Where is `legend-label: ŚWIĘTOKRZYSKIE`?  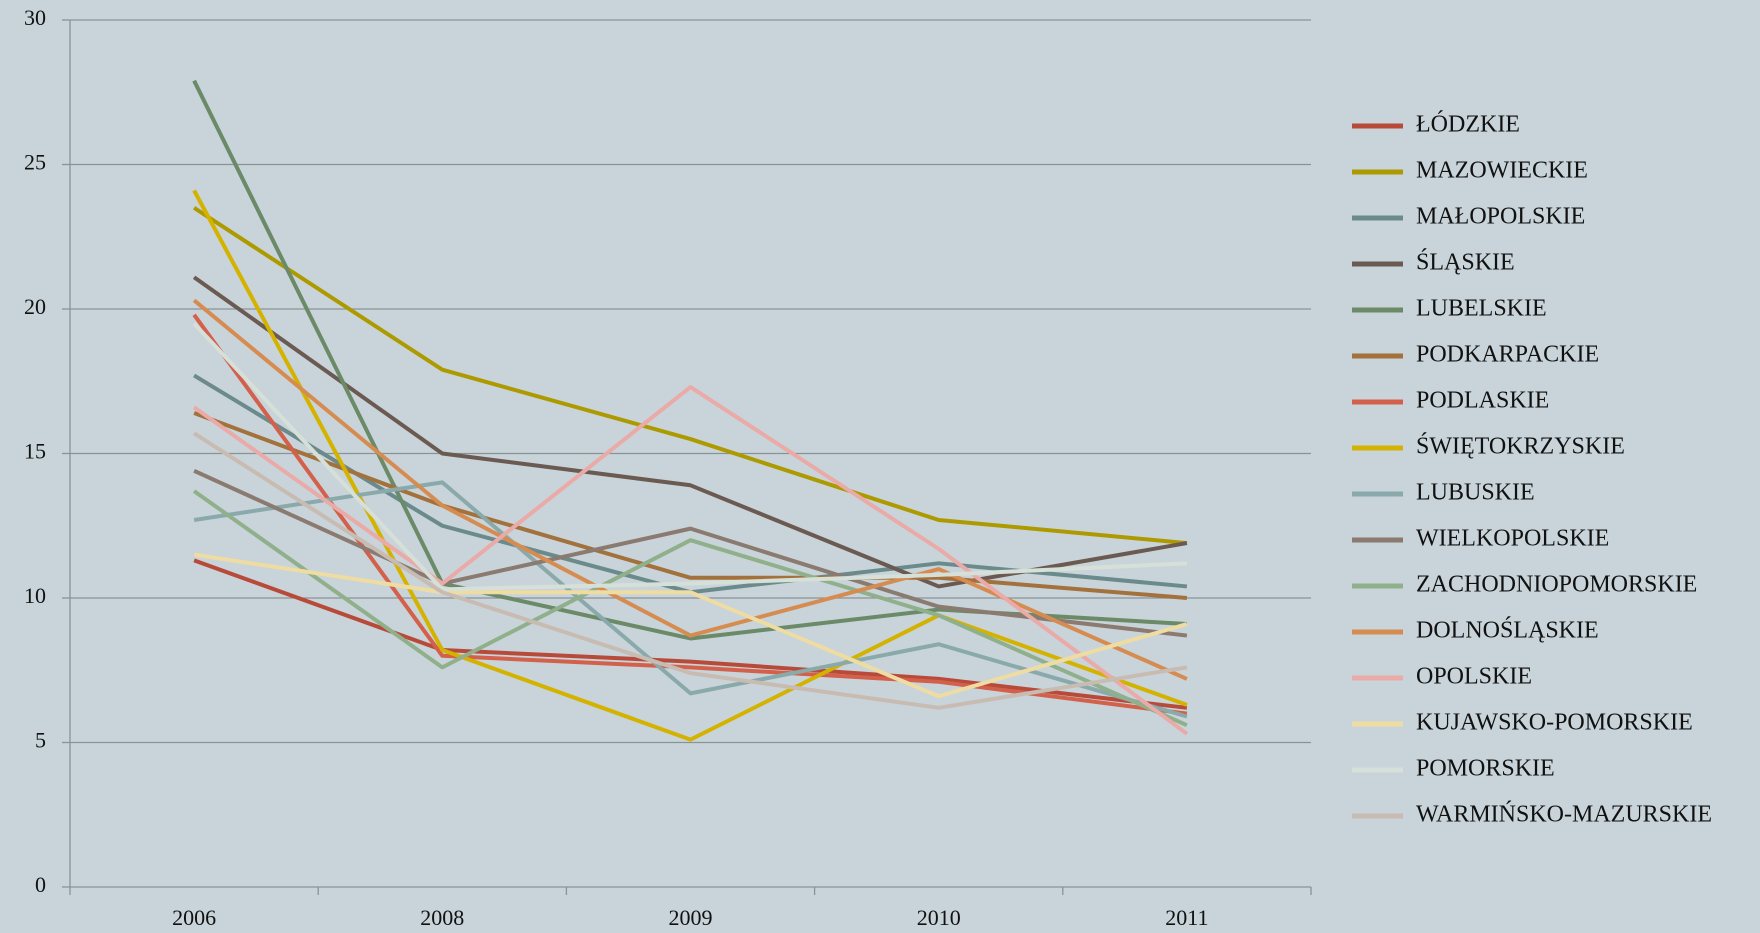
legend-label: ŚWIĘTOKRZYSKIE is located at coordinates (1520, 446).